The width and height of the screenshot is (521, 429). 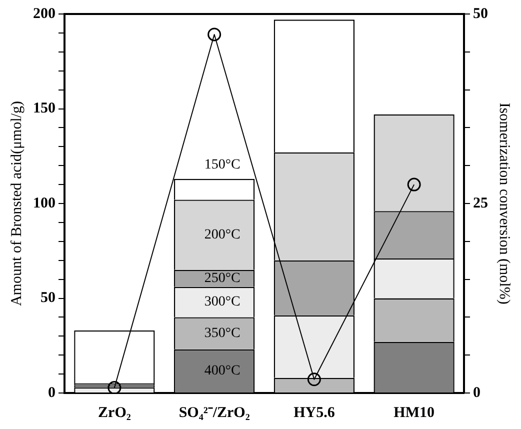 What do you see at coordinates (214, 412) in the screenshot?
I see `x-tick-label: SO₄²⁻/ZrO₂` at bounding box center [214, 412].